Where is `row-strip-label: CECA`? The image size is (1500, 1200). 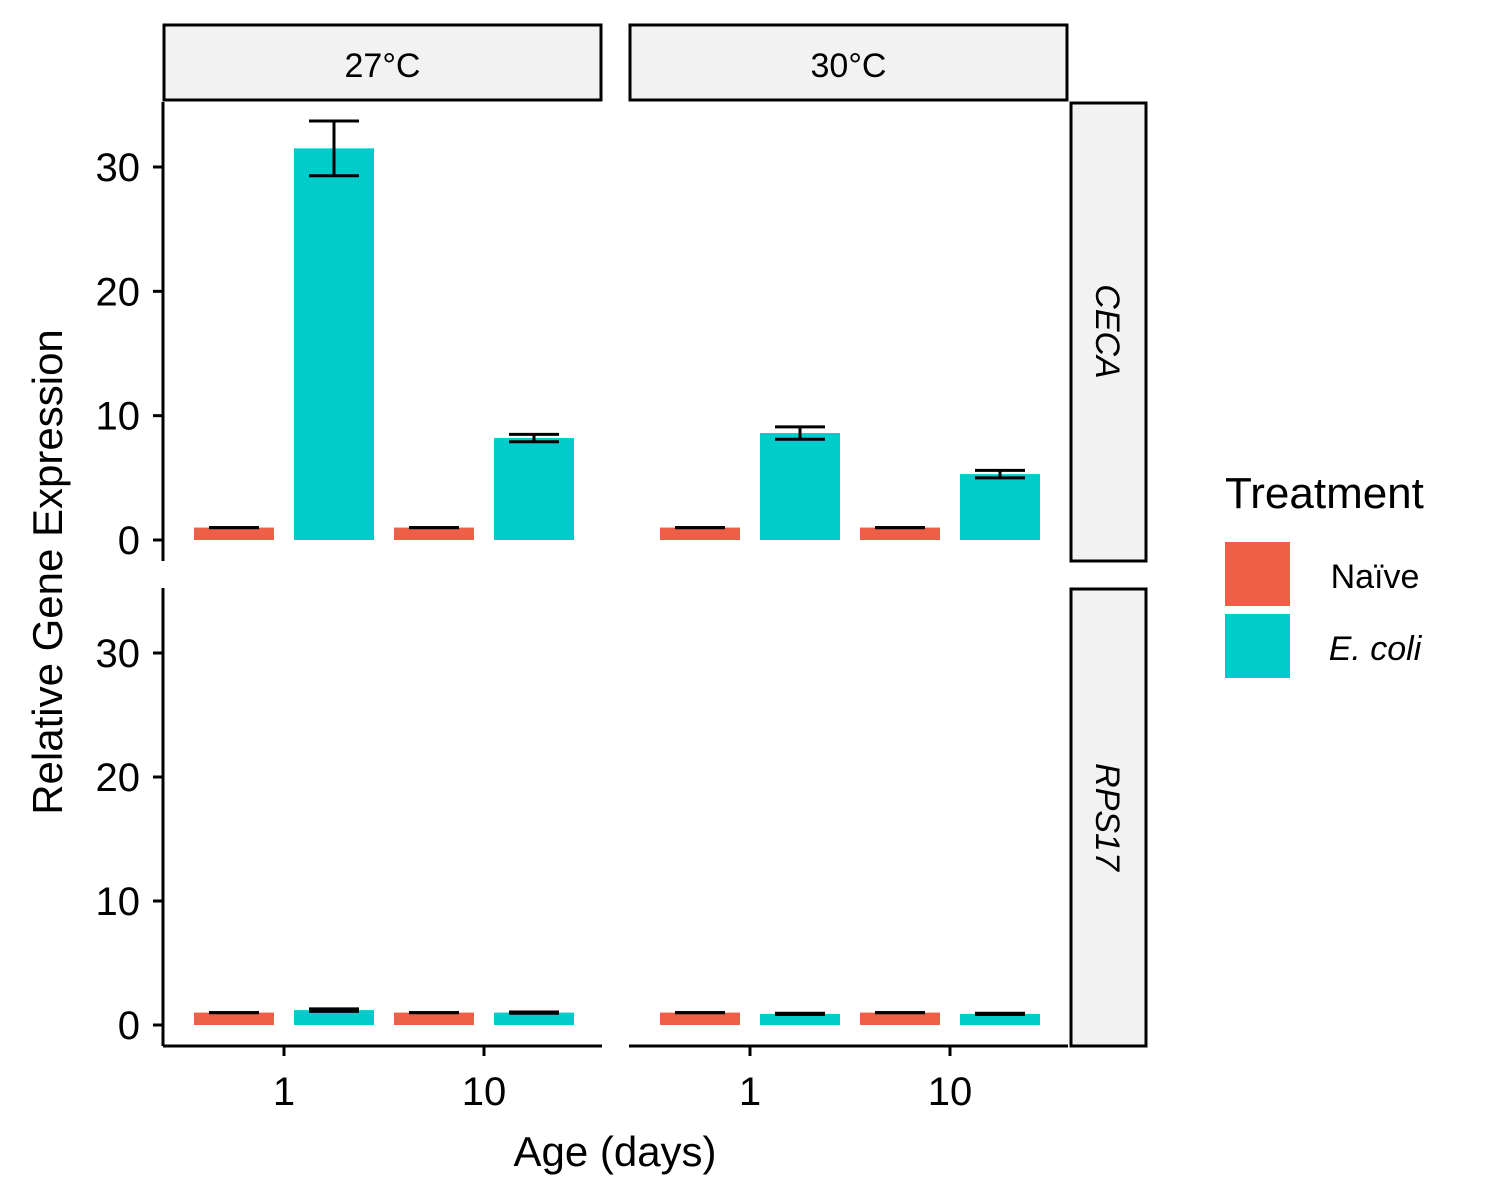 row-strip-label: CECA is located at coordinates (1107, 331).